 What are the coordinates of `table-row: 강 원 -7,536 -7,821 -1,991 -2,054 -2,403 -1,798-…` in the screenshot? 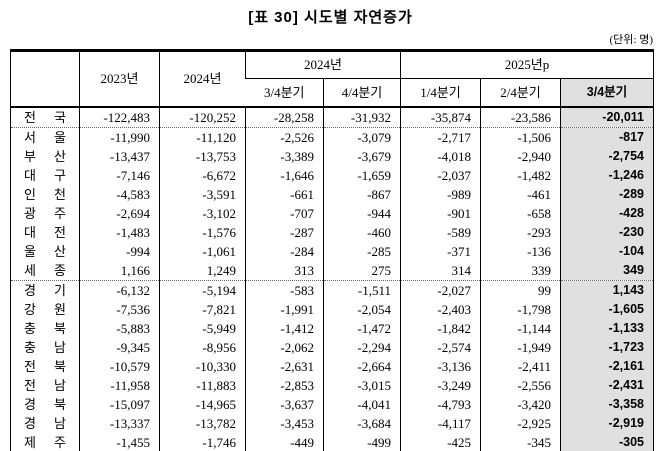 It's located at (332, 309).